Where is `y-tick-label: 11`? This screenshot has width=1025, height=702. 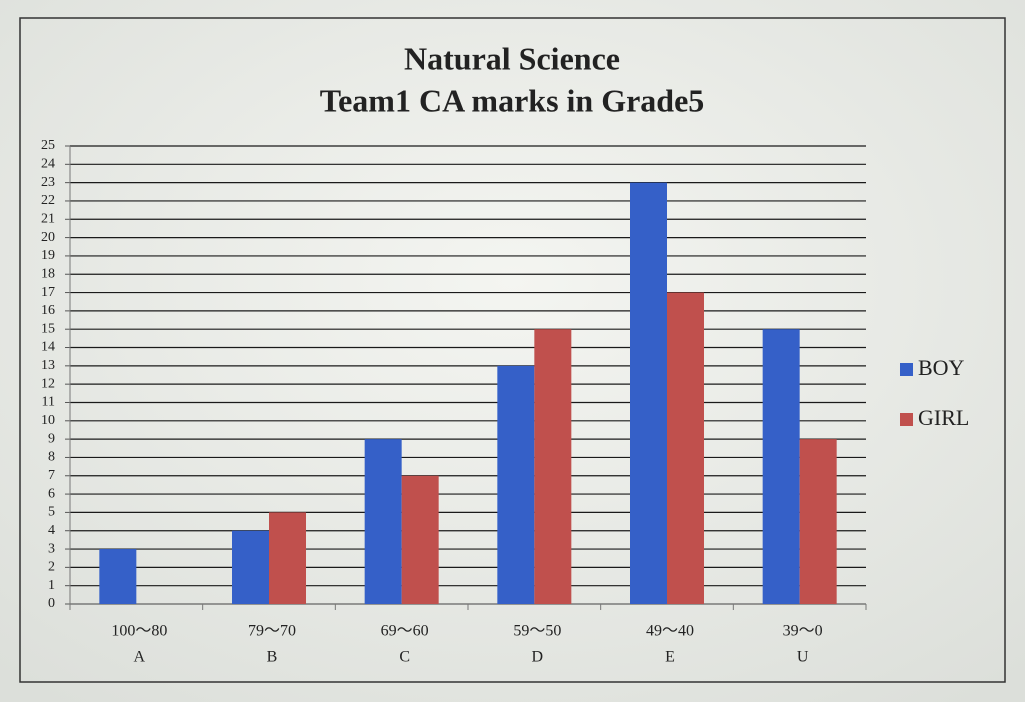 y-tick-label: 11 is located at coordinates (48, 402).